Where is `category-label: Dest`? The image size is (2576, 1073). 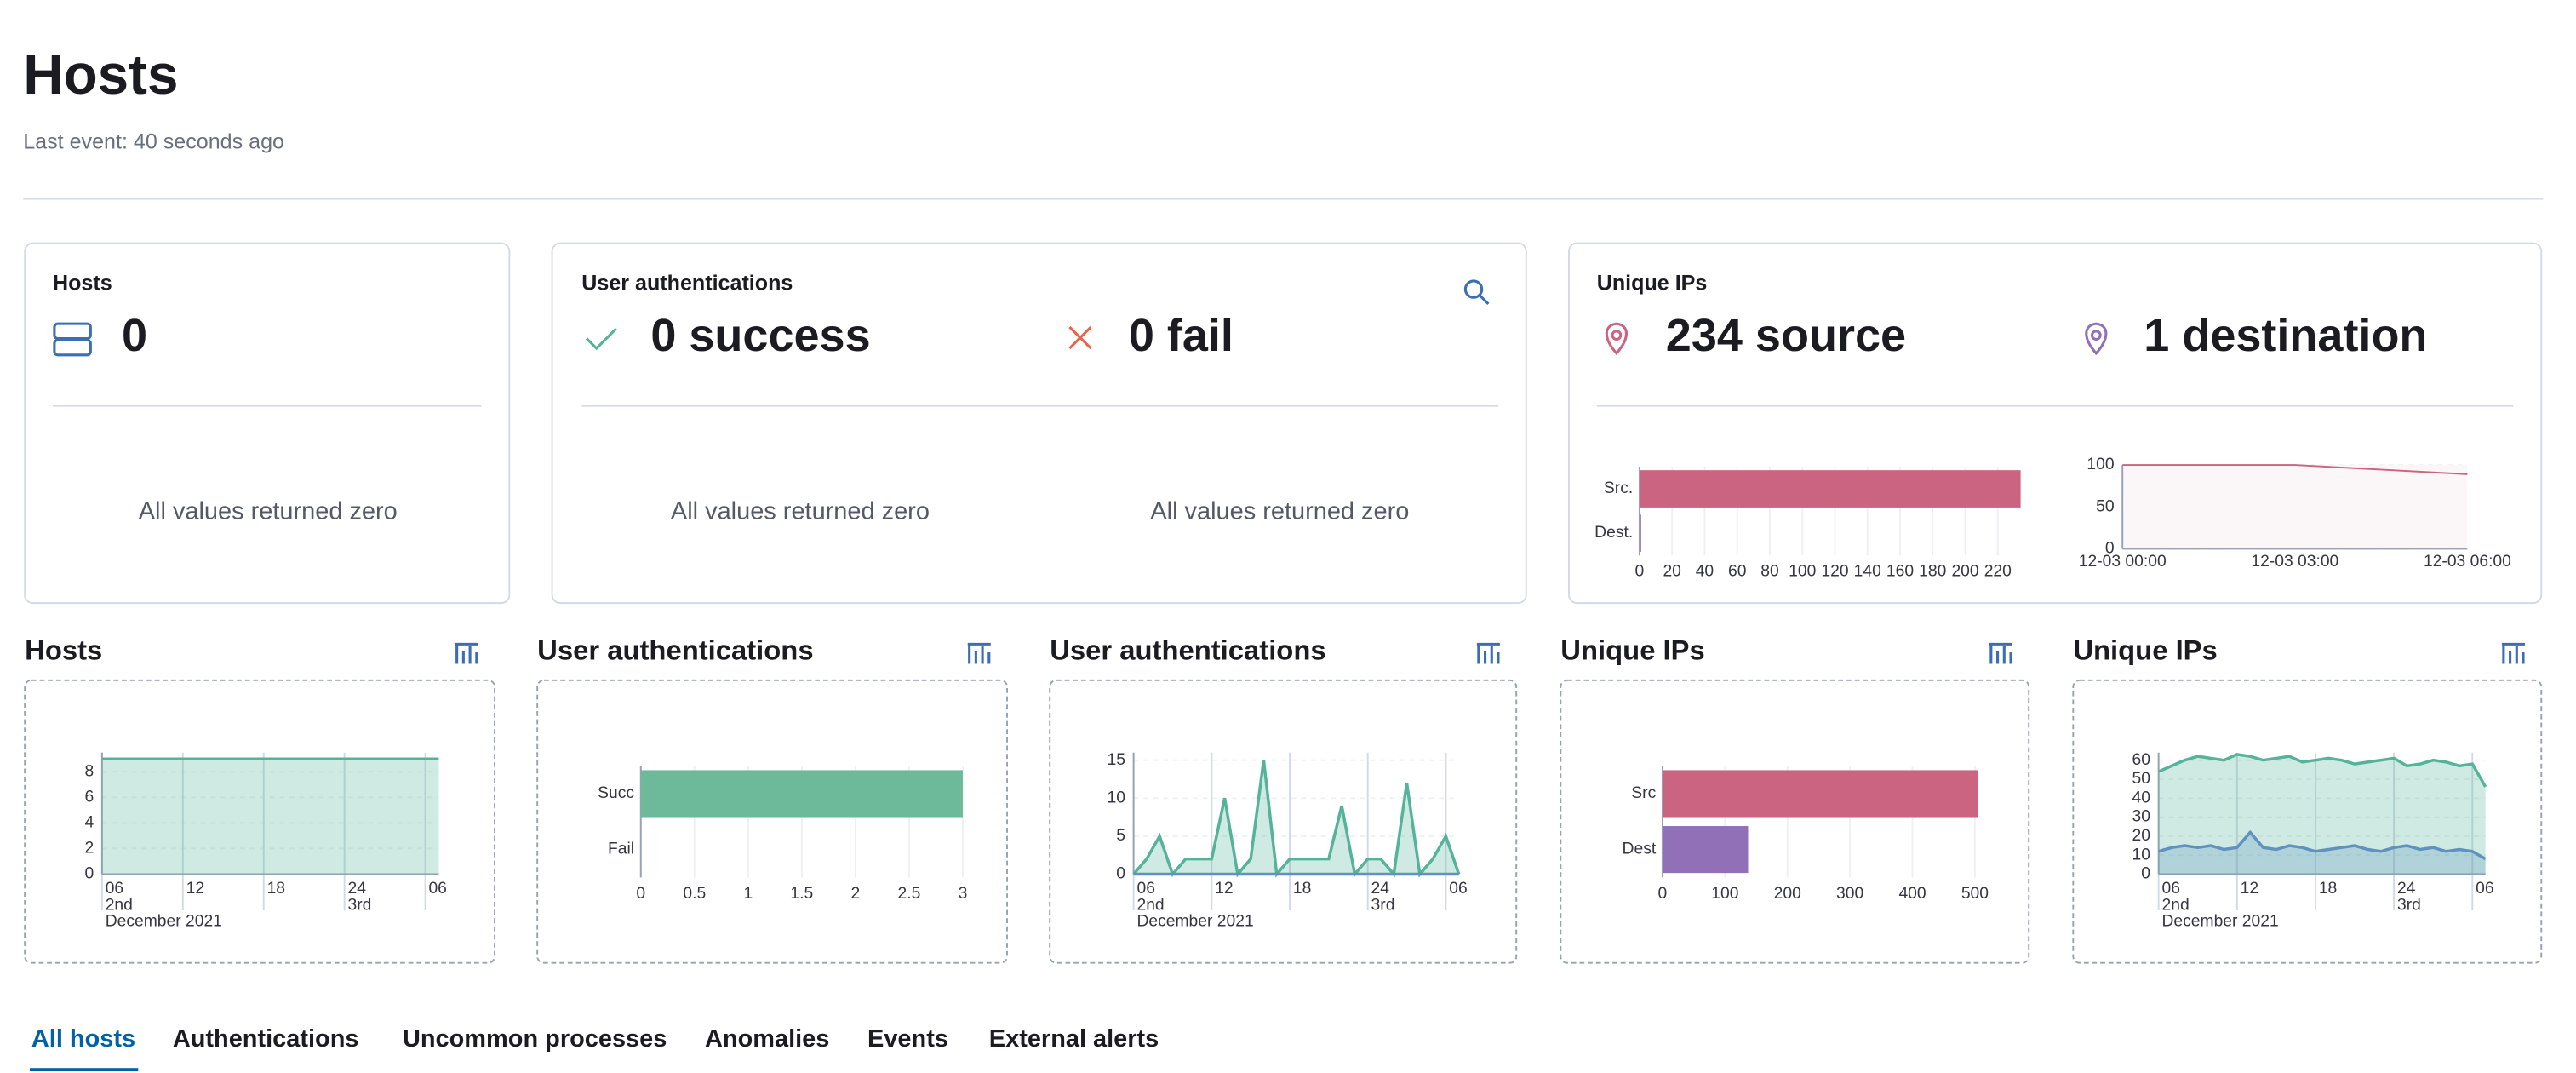
category-label: Dest is located at coordinates (1640, 849).